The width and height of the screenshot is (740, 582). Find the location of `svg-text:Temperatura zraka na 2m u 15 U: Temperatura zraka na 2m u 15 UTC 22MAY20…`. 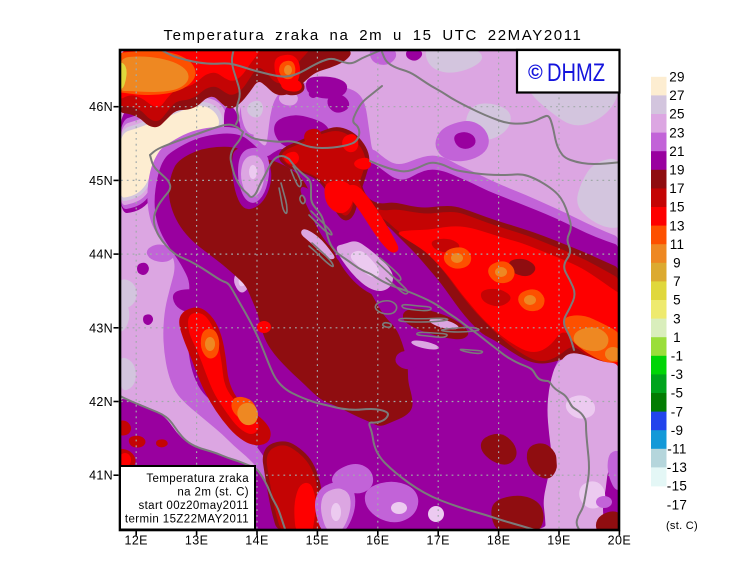

svg-text:Temperatura zraka na 2m u 15 U: Temperatura zraka na 2m u 15 UTC 22MAY20… is located at coordinates (373, 35).